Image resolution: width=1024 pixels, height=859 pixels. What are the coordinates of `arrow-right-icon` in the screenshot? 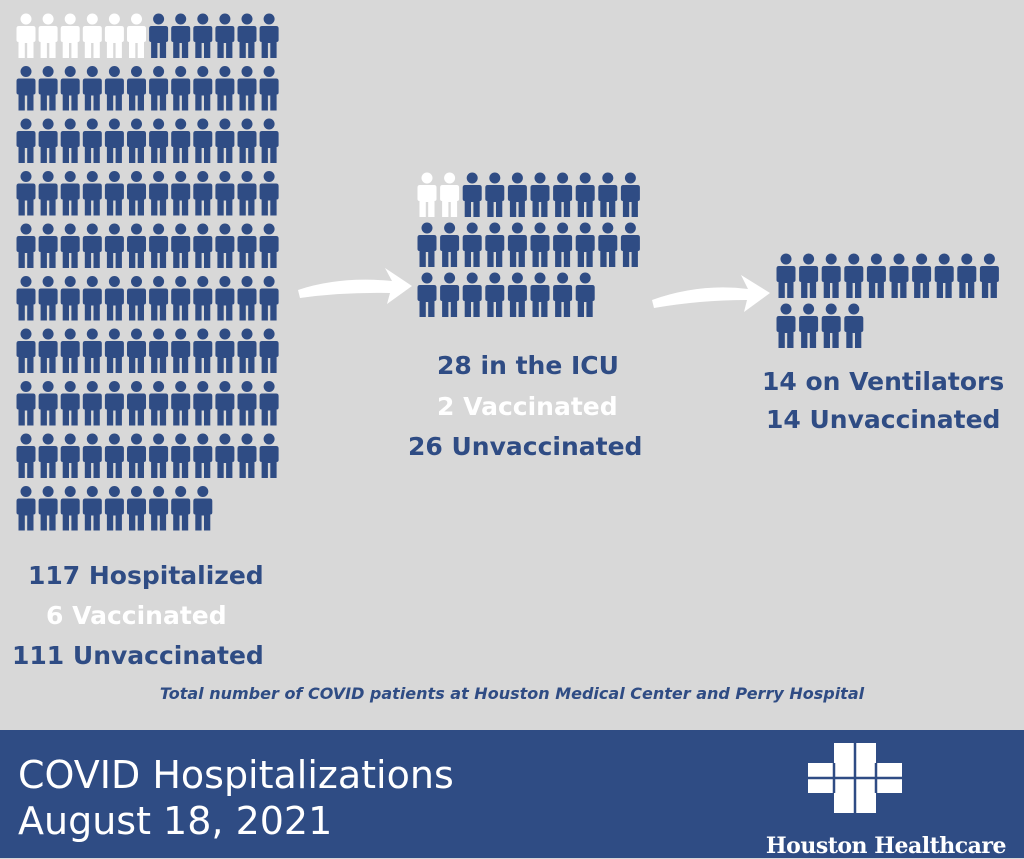 It's located at (711, 293).